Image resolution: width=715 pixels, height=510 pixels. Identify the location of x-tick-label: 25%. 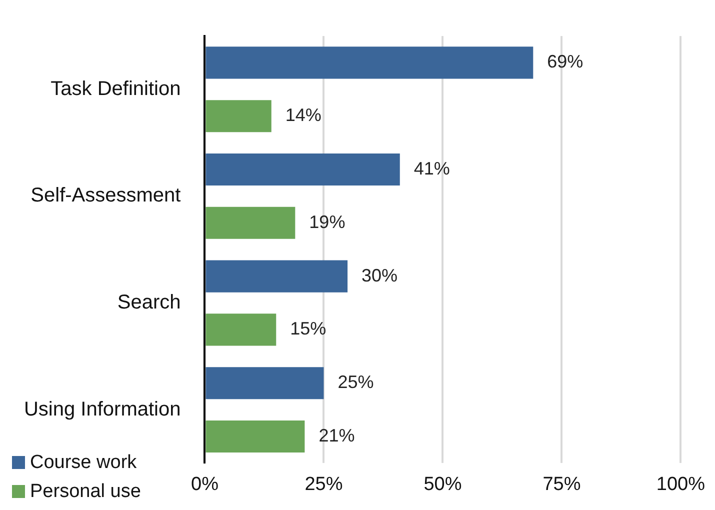
(323, 484).